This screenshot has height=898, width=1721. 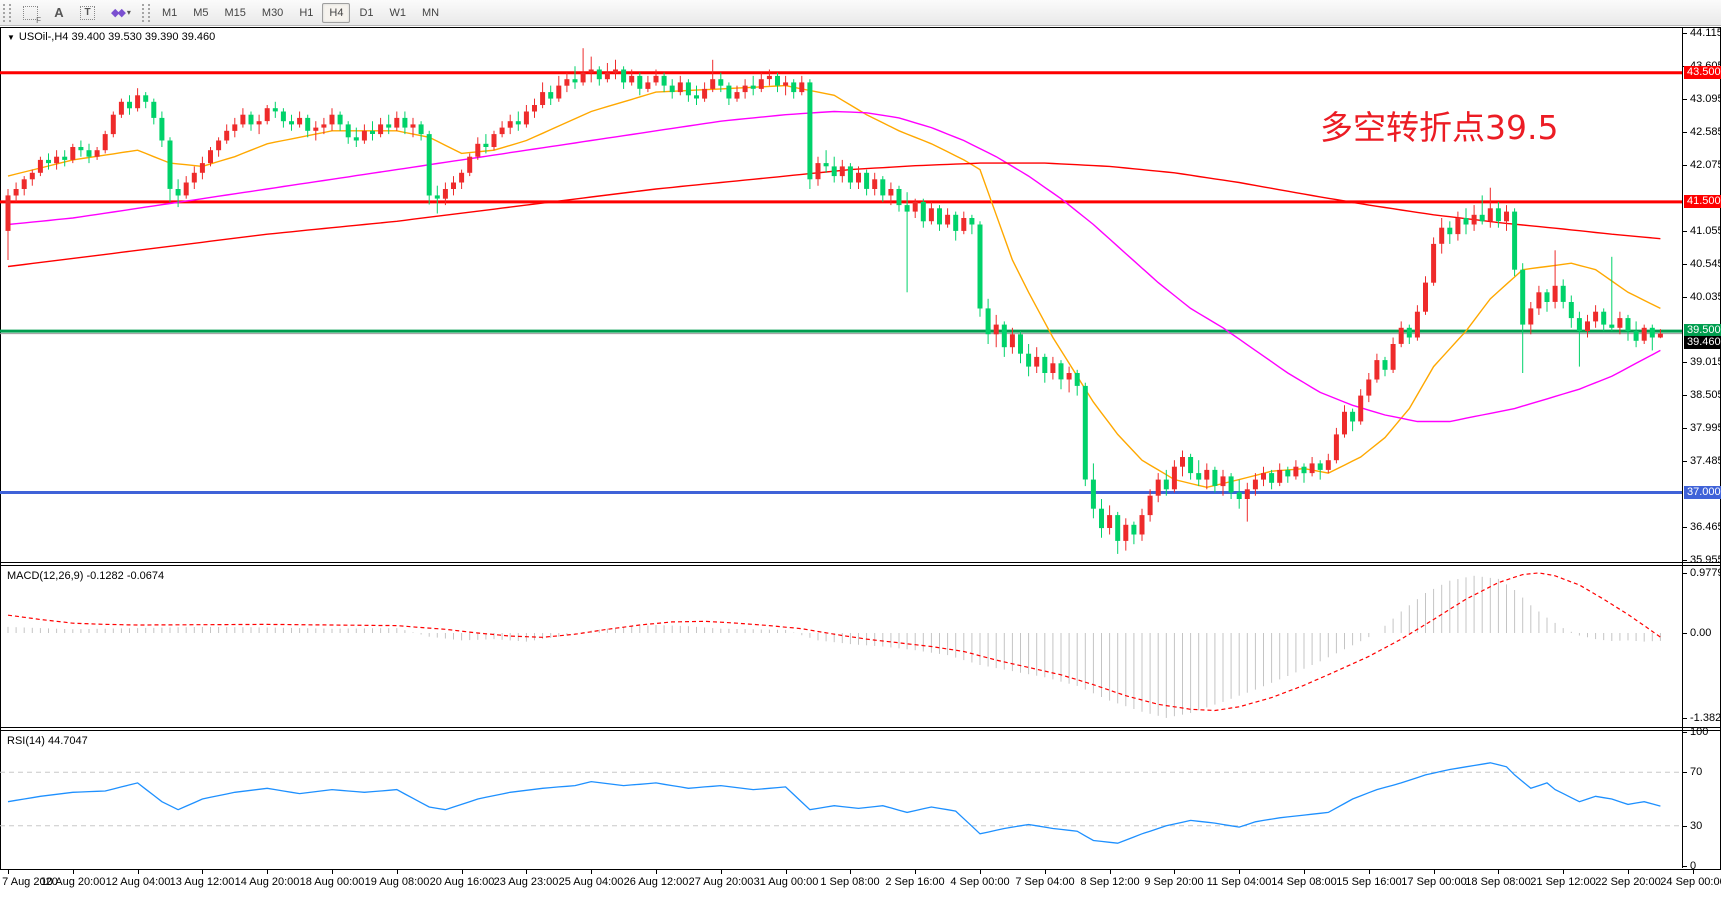 What do you see at coordinates (1684, 395) in the screenshot?
I see `price-tick-38.505-tick` at bounding box center [1684, 395].